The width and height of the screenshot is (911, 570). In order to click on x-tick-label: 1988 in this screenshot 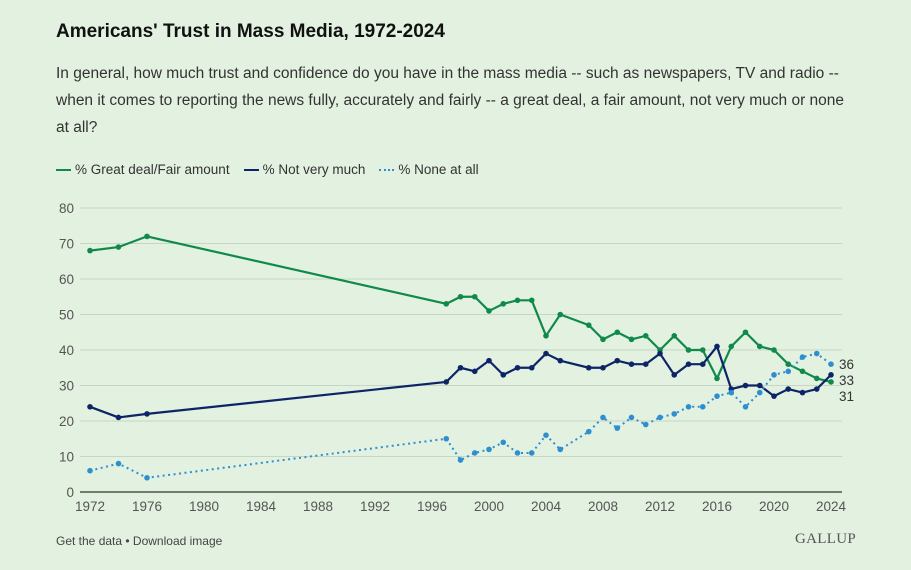, I will do `click(318, 506)`.